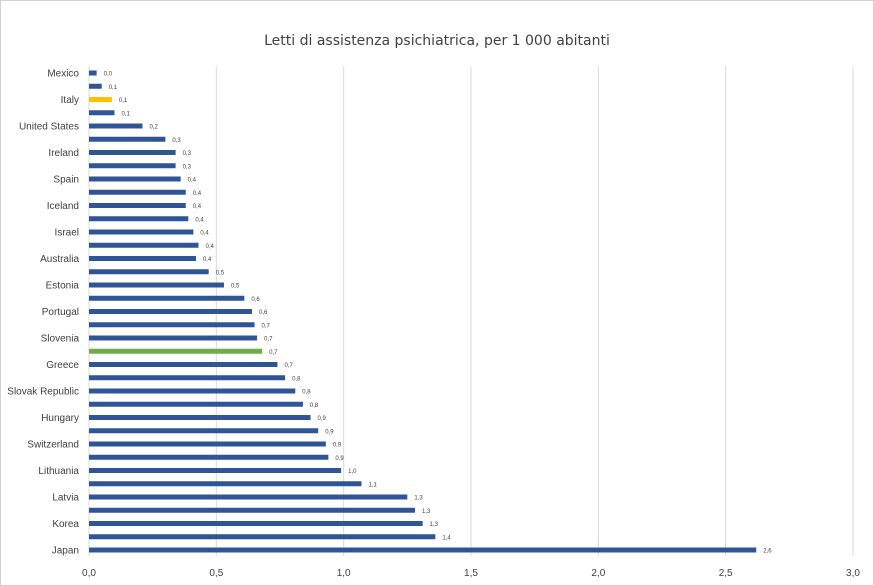  What do you see at coordinates (65, 551) in the screenshot?
I see `category-label: Japan` at bounding box center [65, 551].